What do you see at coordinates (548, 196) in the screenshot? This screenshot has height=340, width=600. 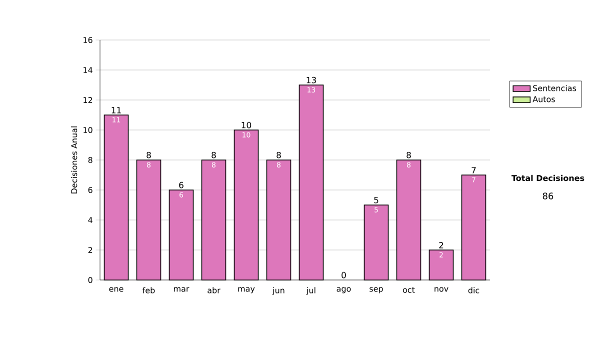 I see `text: 86` at bounding box center [548, 196].